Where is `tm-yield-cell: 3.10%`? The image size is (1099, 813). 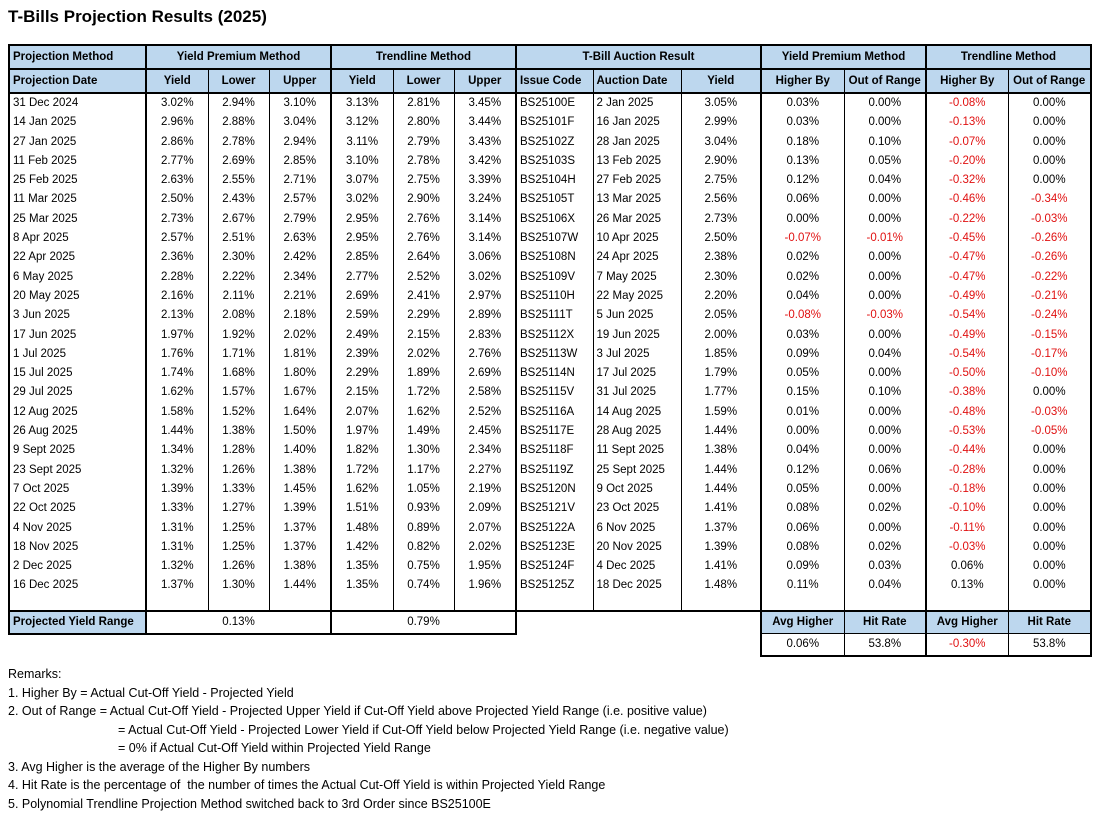
tm-yield-cell: 3.10% is located at coordinates (361, 161).